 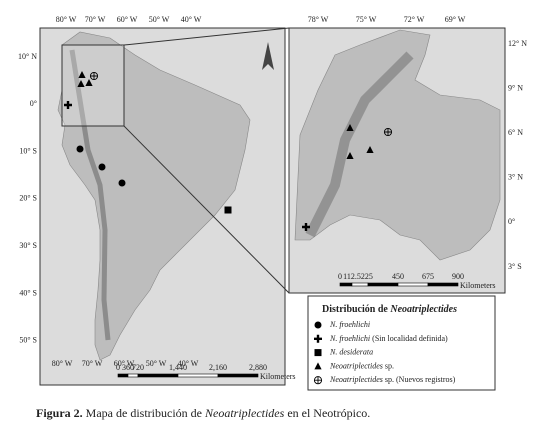 What do you see at coordinates (268, 56) in the screenshot?
I see `north-arrow` at bounding box center [268, 56].